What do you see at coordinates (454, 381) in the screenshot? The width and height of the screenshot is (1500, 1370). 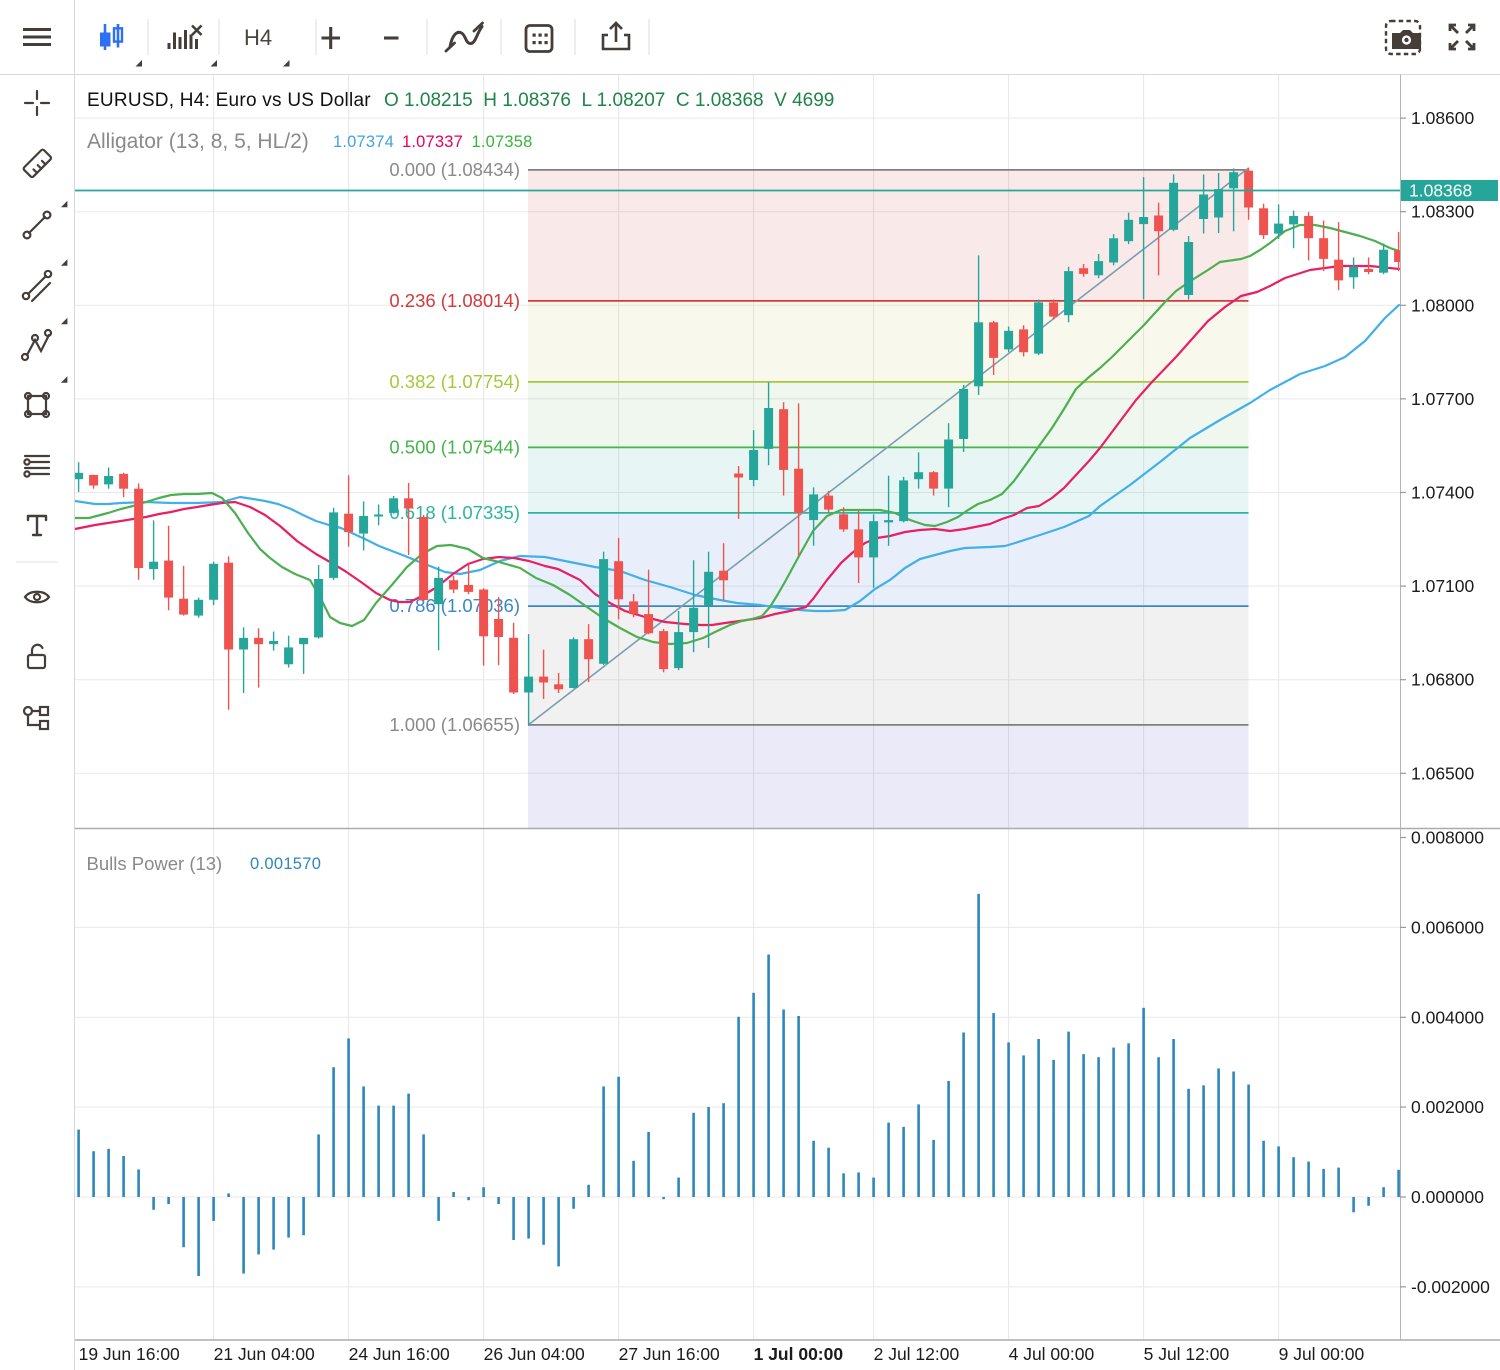 I see `svg-text: 0.382 (1.07754)` at bounding box center [454, 381].